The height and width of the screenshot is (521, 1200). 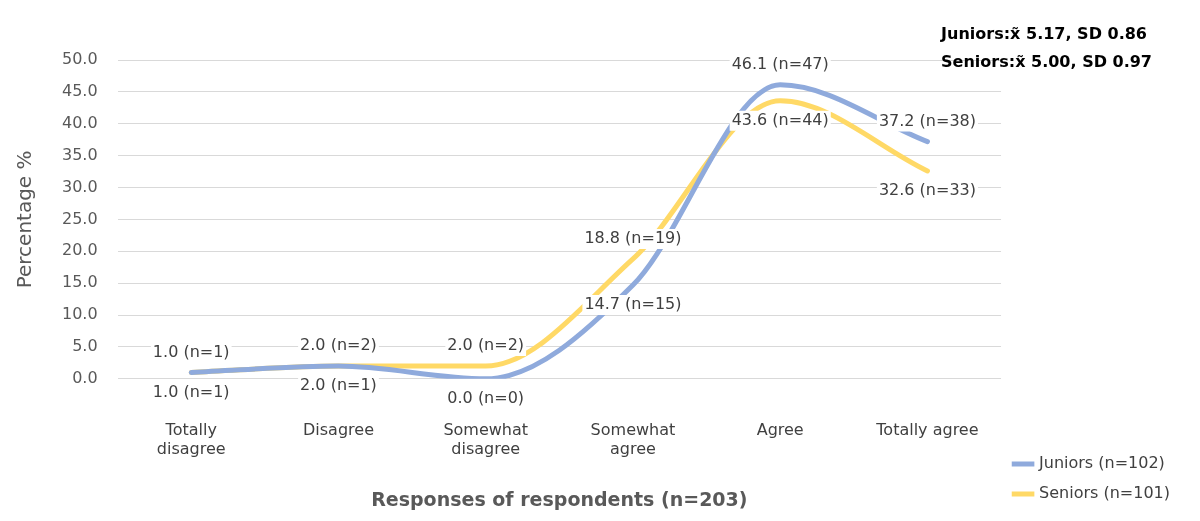 I want to click on data-label: 43.6 (n=44), so click(x=780, y=119).